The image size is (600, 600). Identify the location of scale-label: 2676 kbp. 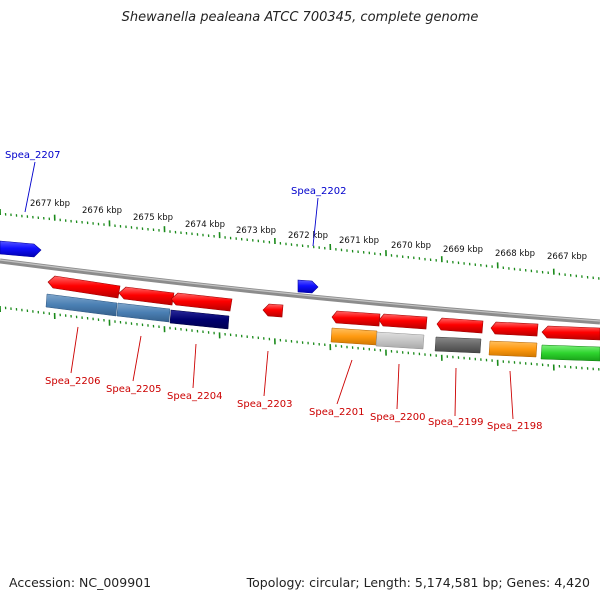
(102, 211).